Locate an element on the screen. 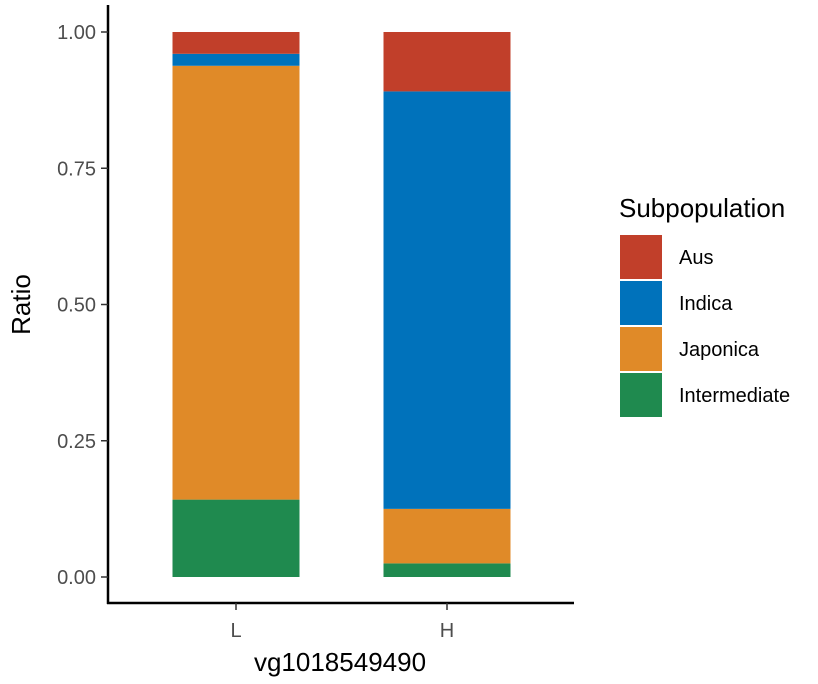 The width and height of the screenshot is (818, 684). x-tick-label-h: H is located at coordinates (447, 631).